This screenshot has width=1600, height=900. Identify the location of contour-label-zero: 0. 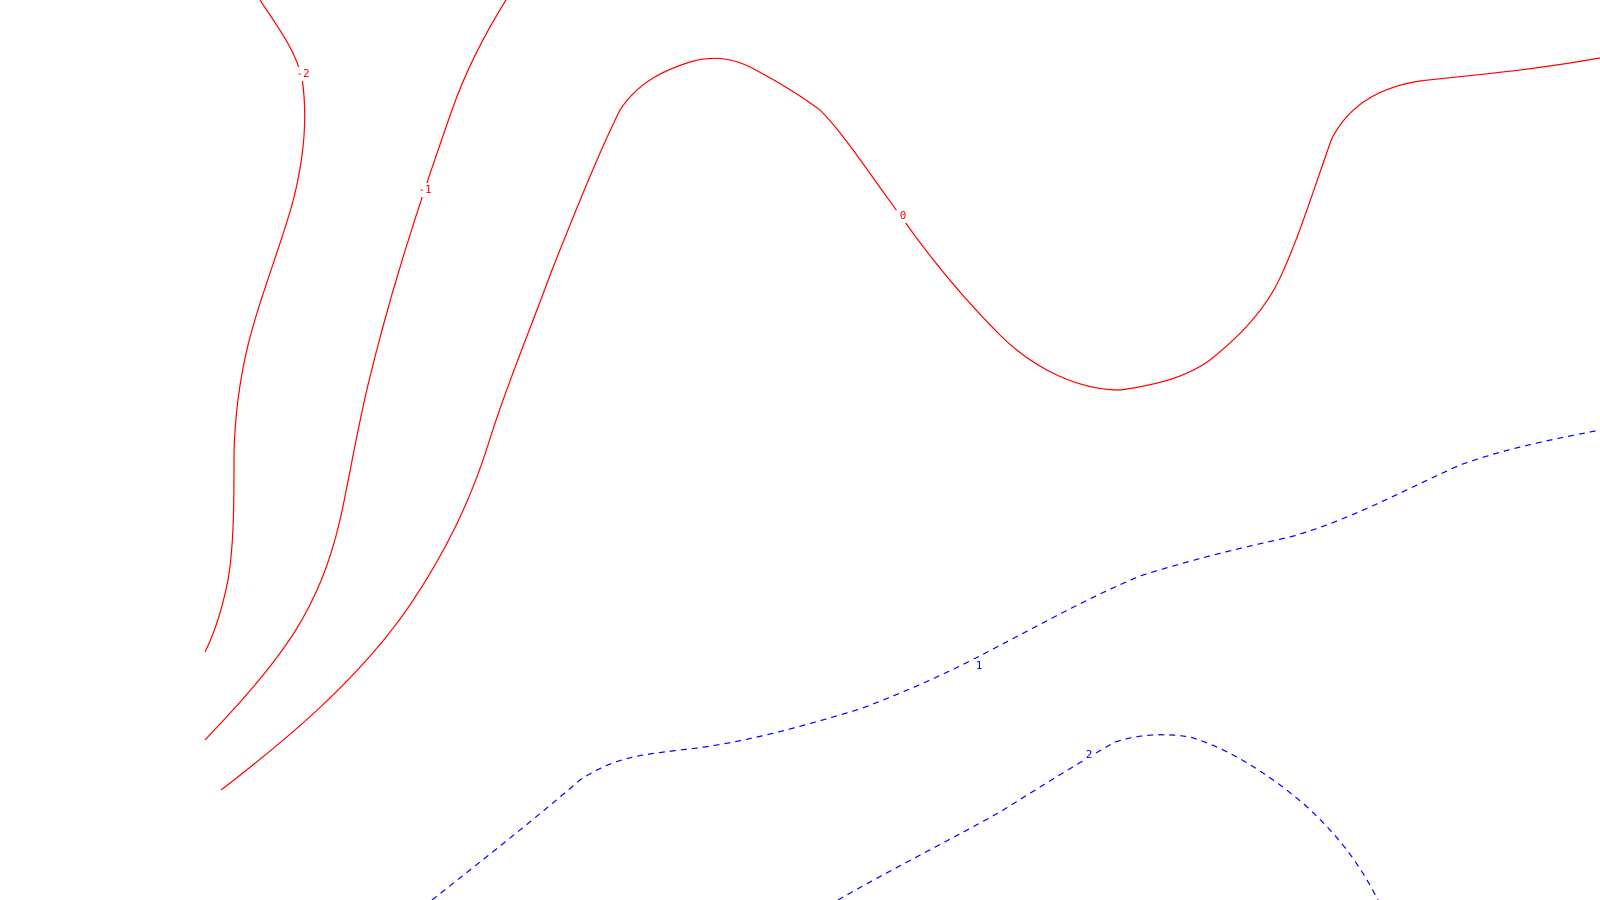
(903, 216).